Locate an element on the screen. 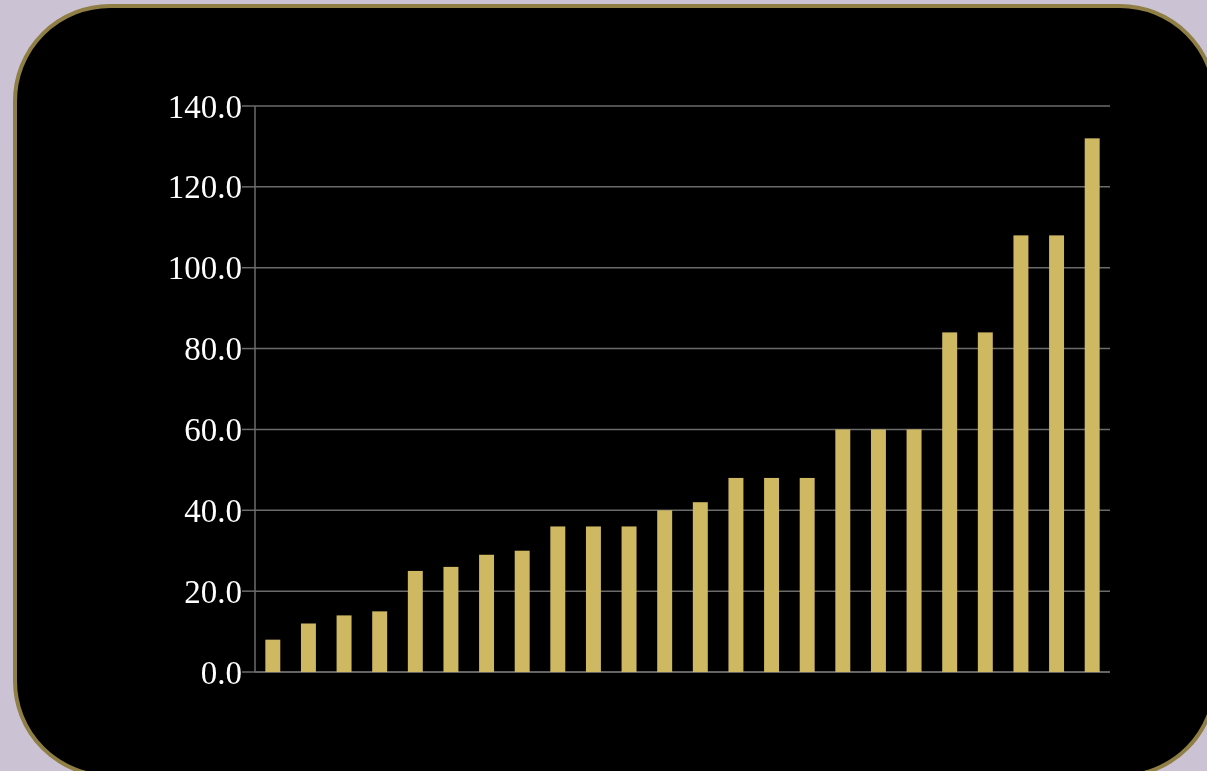 The image size is (1207, 771). y-tick-label: 120.0 is located at coordinates (204, 187).